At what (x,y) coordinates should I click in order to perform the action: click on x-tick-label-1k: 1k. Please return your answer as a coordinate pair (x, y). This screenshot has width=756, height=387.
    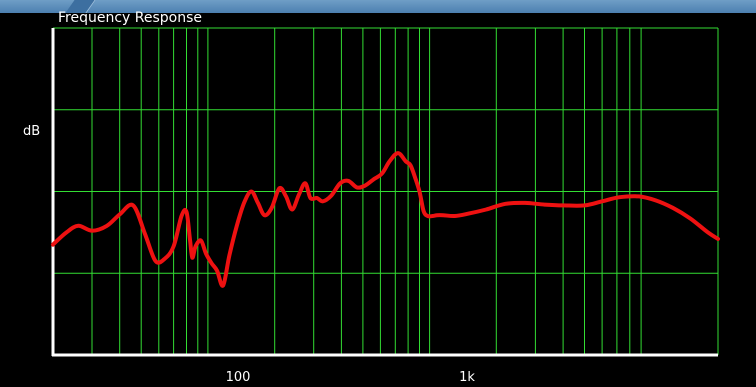
    Looking at the image, I should click on (467, 377).